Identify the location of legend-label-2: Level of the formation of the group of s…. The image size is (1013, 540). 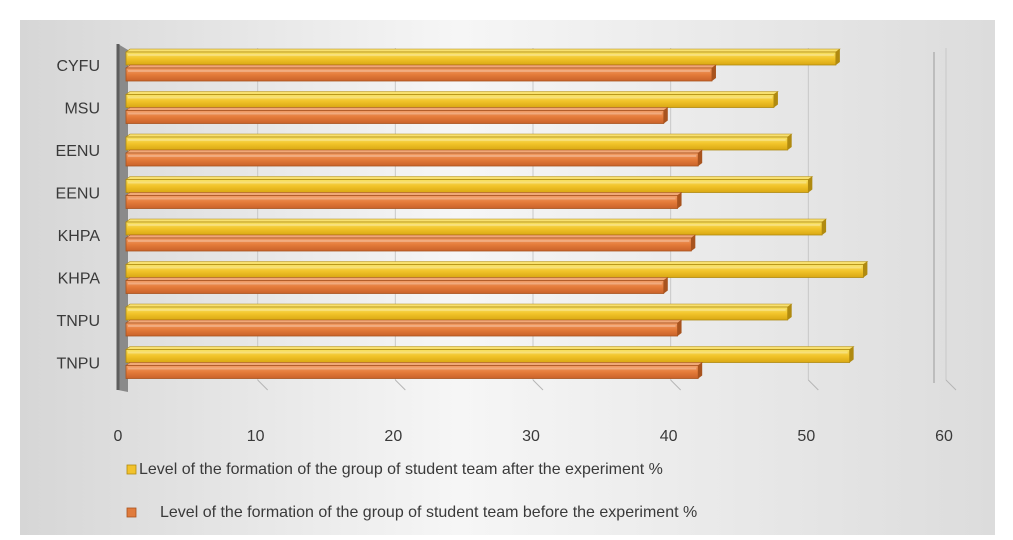
(428, 512).